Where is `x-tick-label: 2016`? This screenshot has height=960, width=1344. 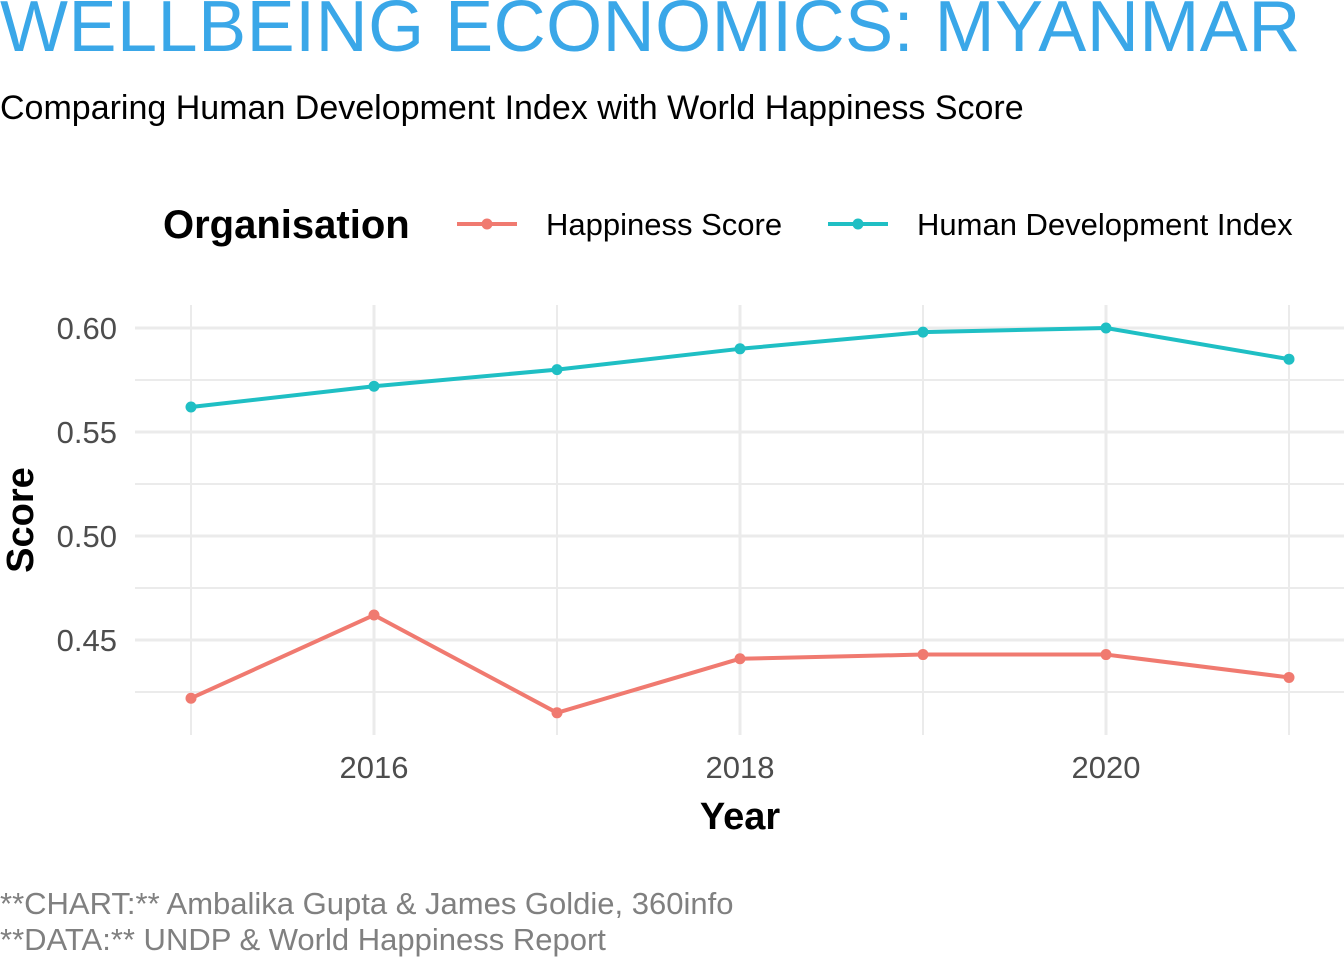
x-tick-label: 2016 is located at coordinates (374, 767).